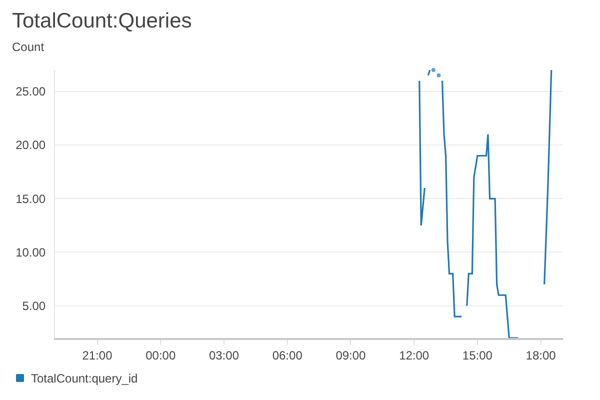 The height and width of the screenshot is (400, 600). Describe the element at coordinates (224, 355) in the screenshot. I see `x-tick-label: 03:00` at that location.